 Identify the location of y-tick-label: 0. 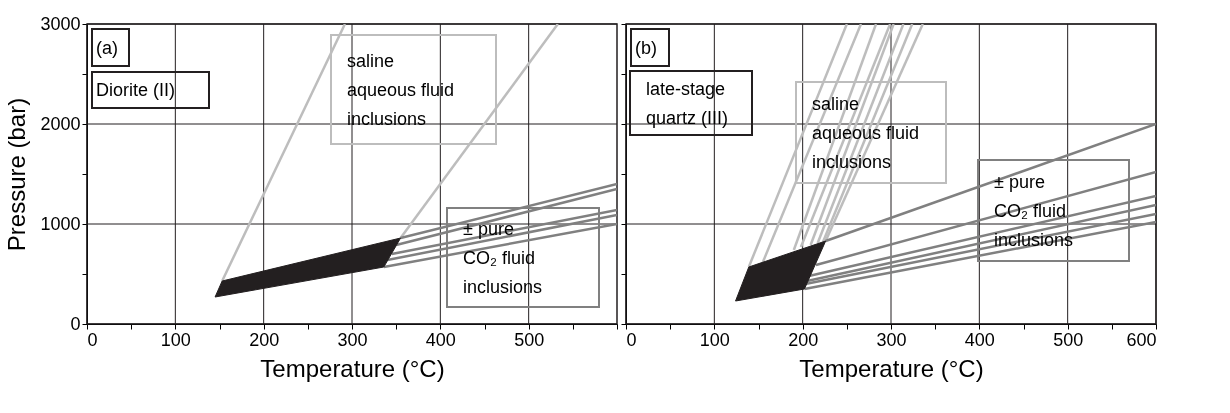
(75, 323).